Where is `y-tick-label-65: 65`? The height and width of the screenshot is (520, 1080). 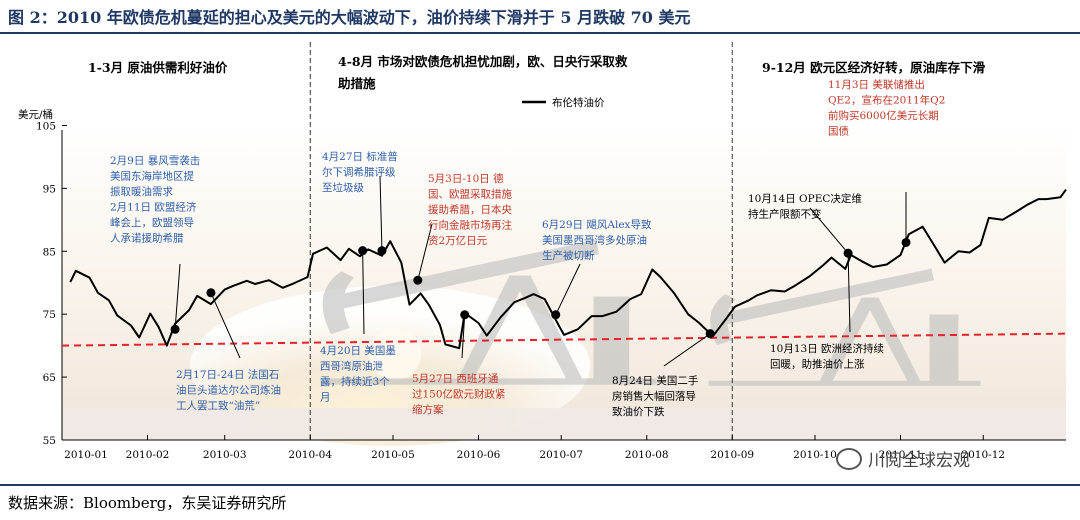 y-tick-label-65: 65 is located at coordinates (49, 378).